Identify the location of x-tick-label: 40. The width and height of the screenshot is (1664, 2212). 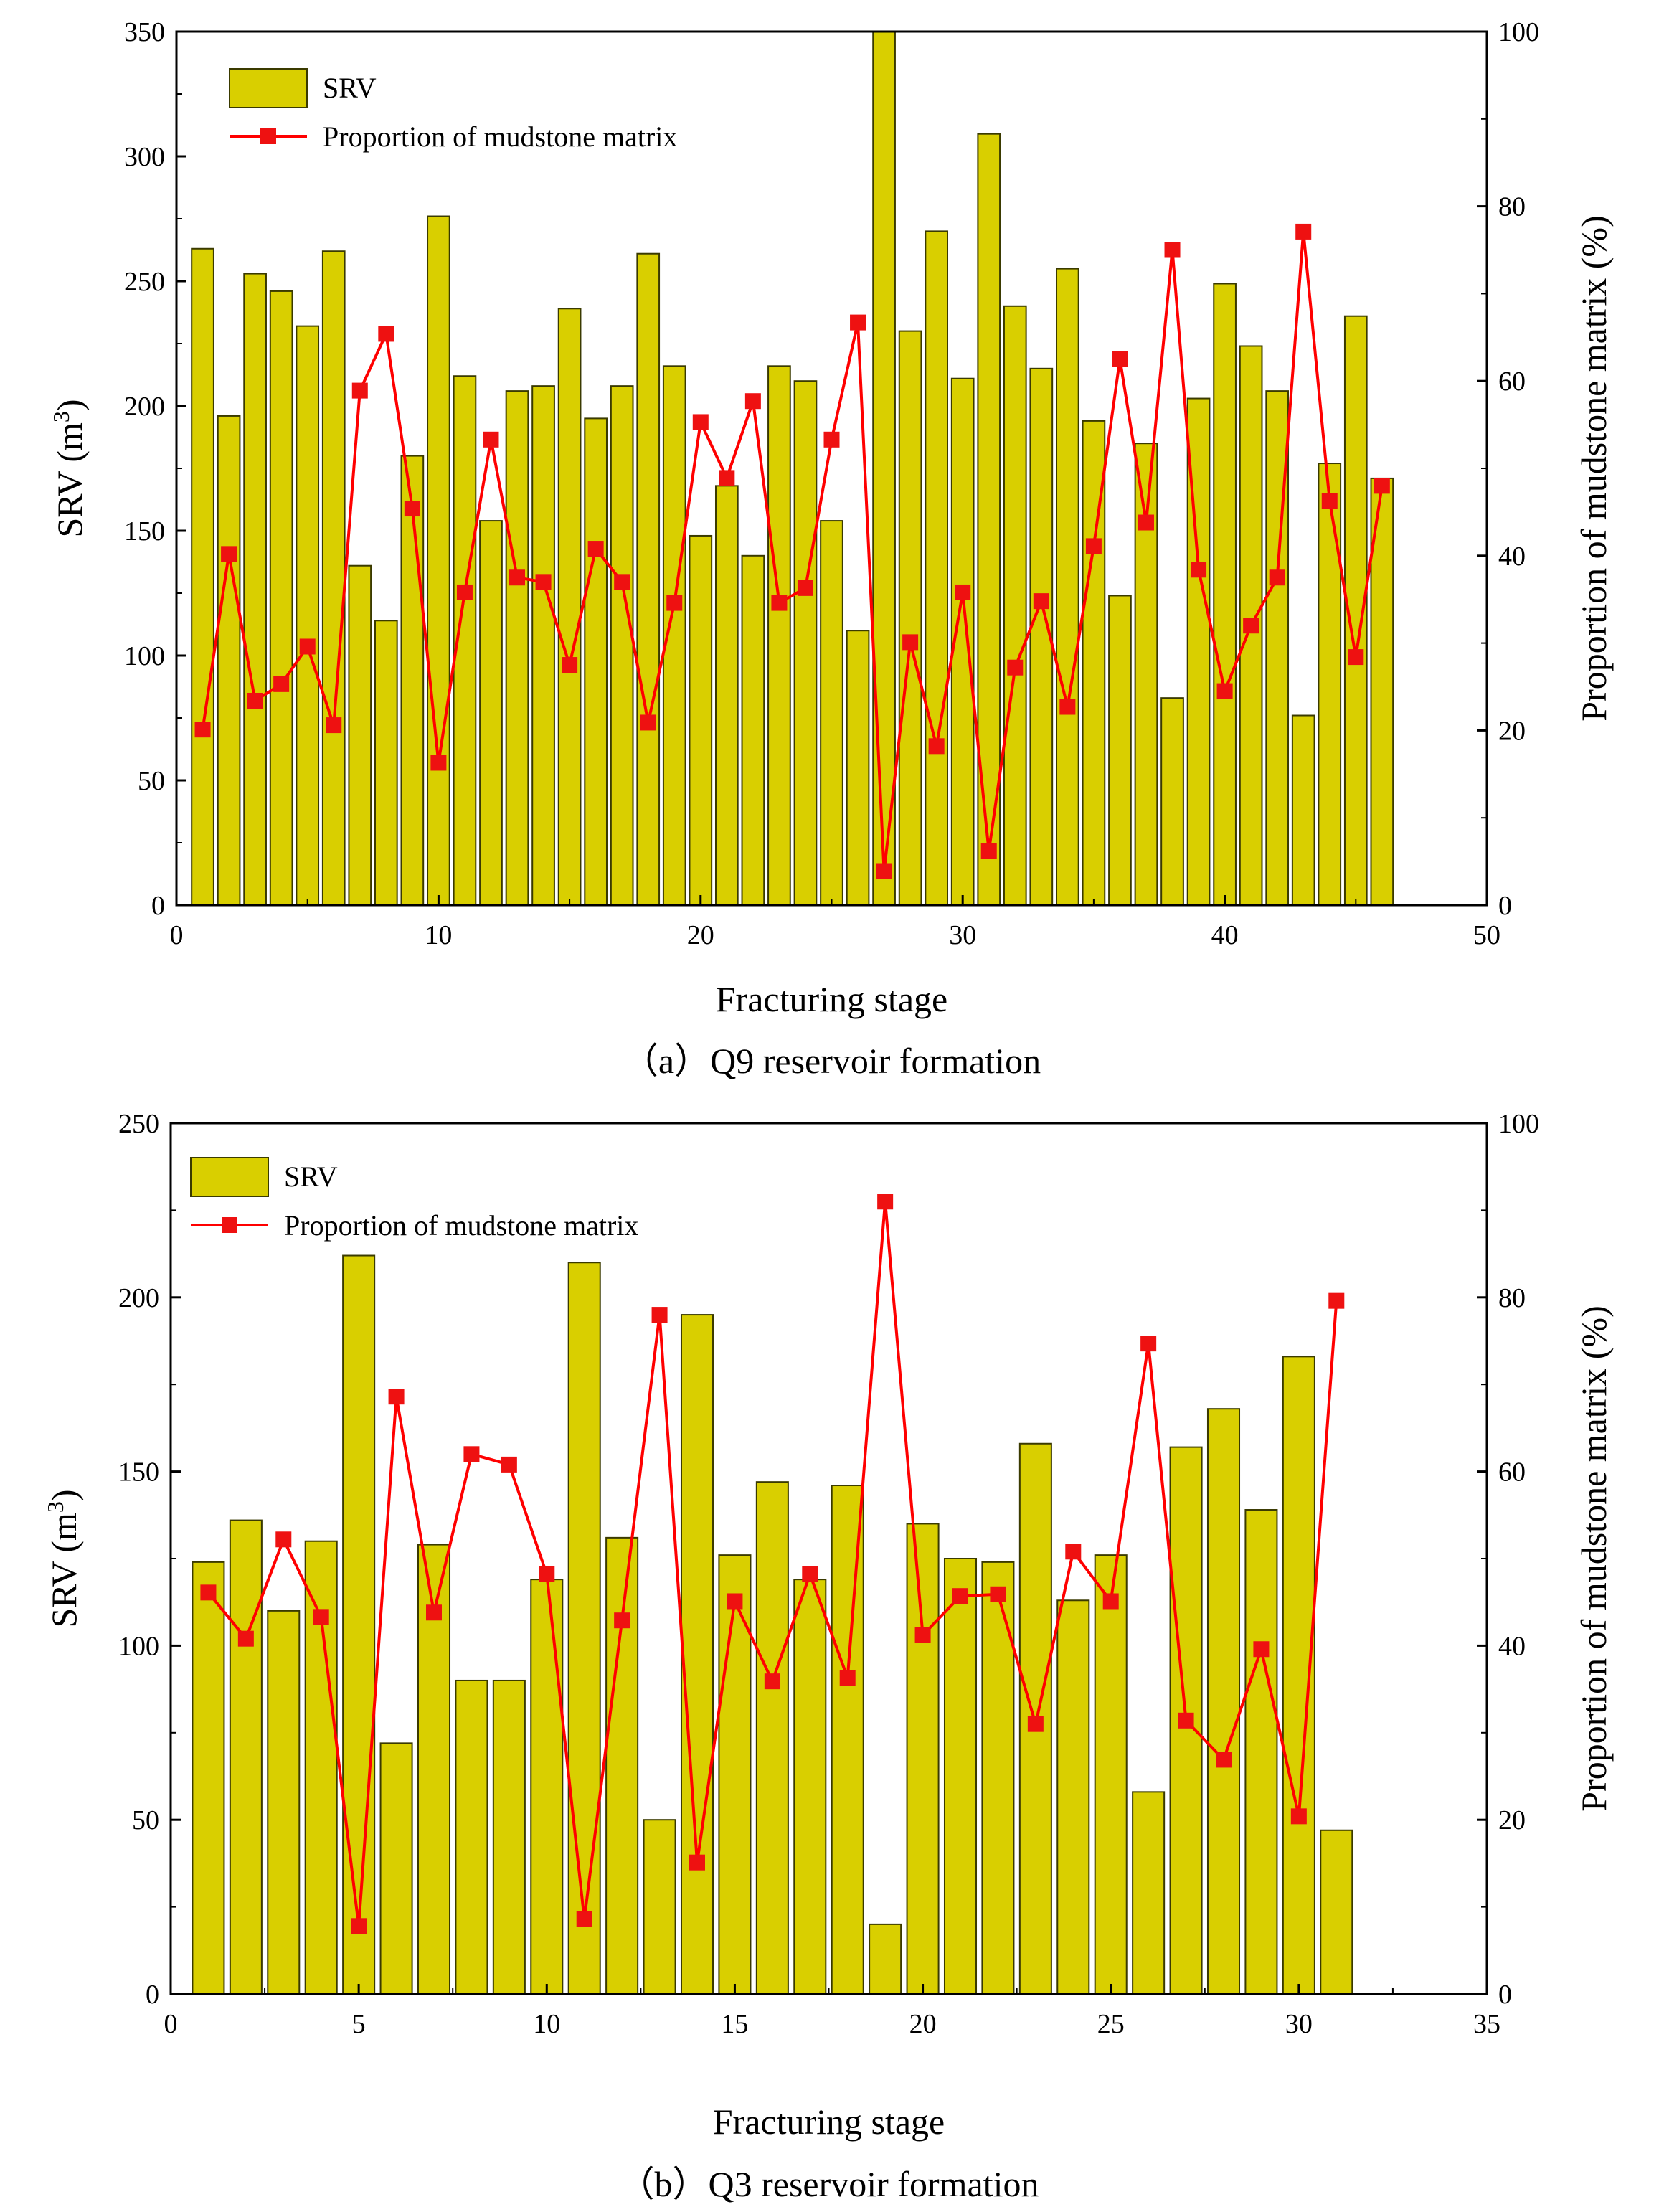
(1225, 935).